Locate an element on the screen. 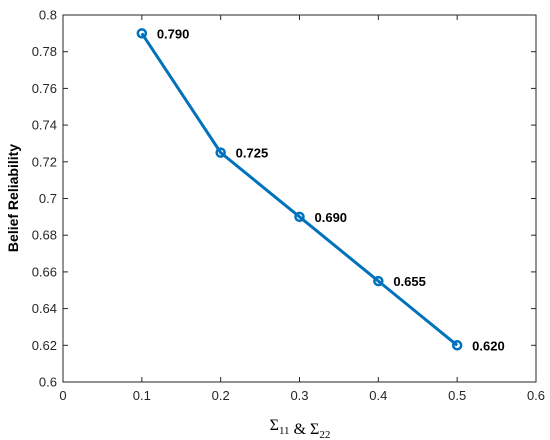 The width and height of the screenshot is (550, 440). x-tick-label: 0.6 is located at coordinates (536, 395).